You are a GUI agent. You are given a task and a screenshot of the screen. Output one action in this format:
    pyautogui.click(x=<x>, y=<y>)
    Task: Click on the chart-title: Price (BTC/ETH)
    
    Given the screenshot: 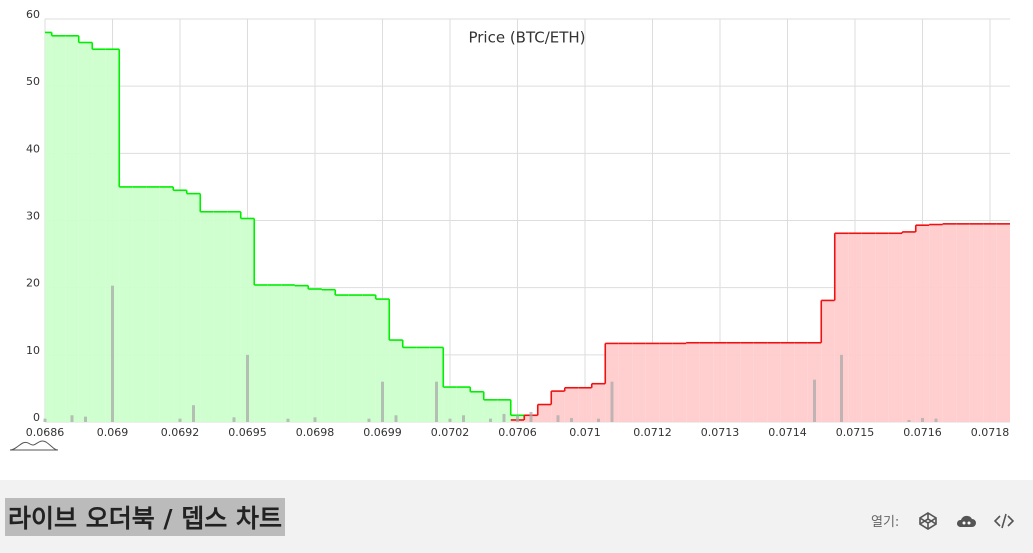 What is the action you would take?
    pyautogui.click(x=526, y=38)
    